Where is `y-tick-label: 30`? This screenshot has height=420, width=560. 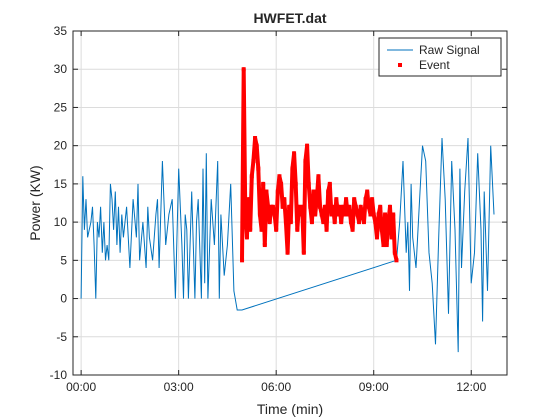
y-tick-label: 30 is located at coordinates (61, 69).